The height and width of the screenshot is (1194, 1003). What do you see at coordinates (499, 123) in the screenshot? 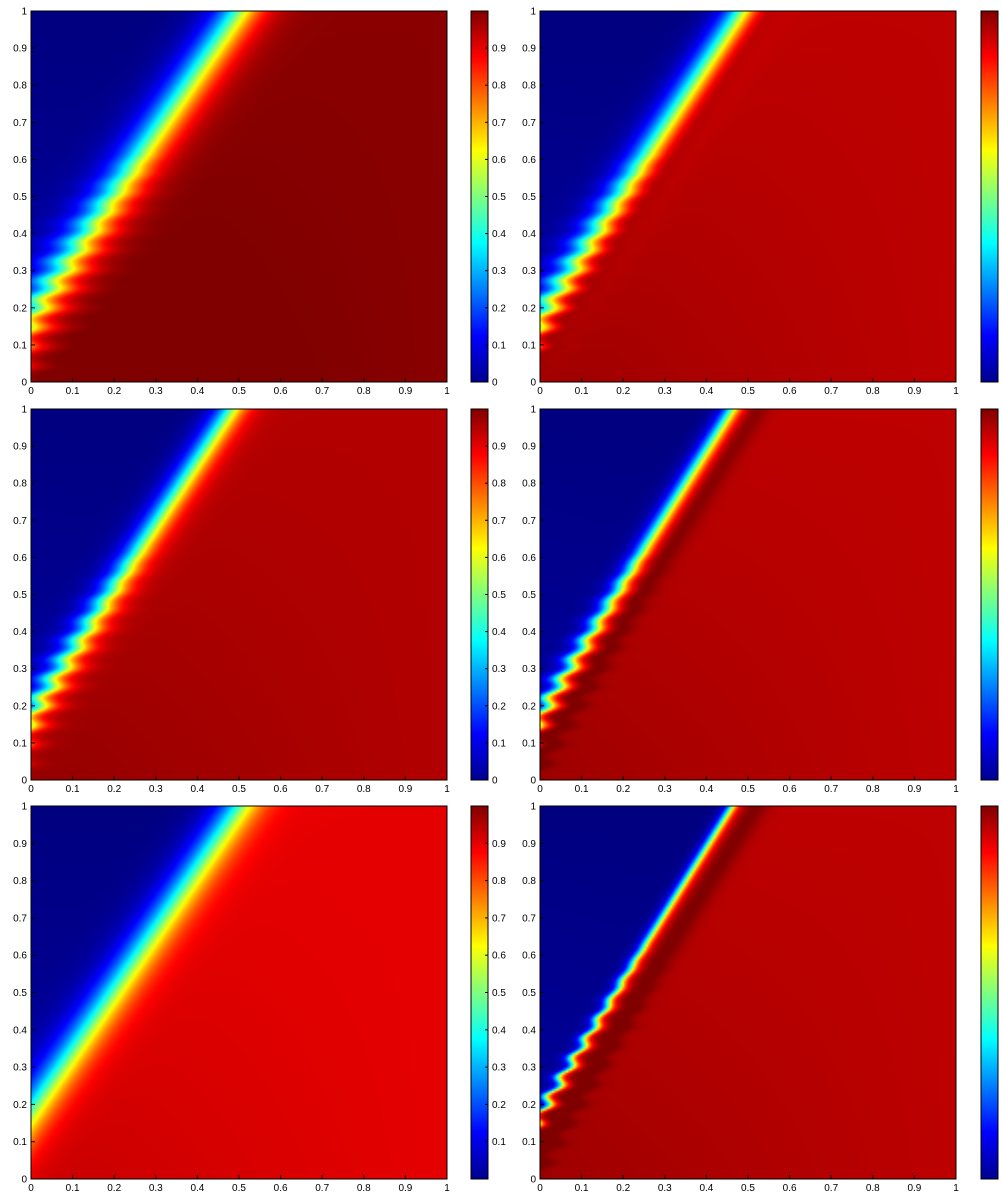
I see `colorbar-tick-label: 0.7` at bounding box center [499, 123].